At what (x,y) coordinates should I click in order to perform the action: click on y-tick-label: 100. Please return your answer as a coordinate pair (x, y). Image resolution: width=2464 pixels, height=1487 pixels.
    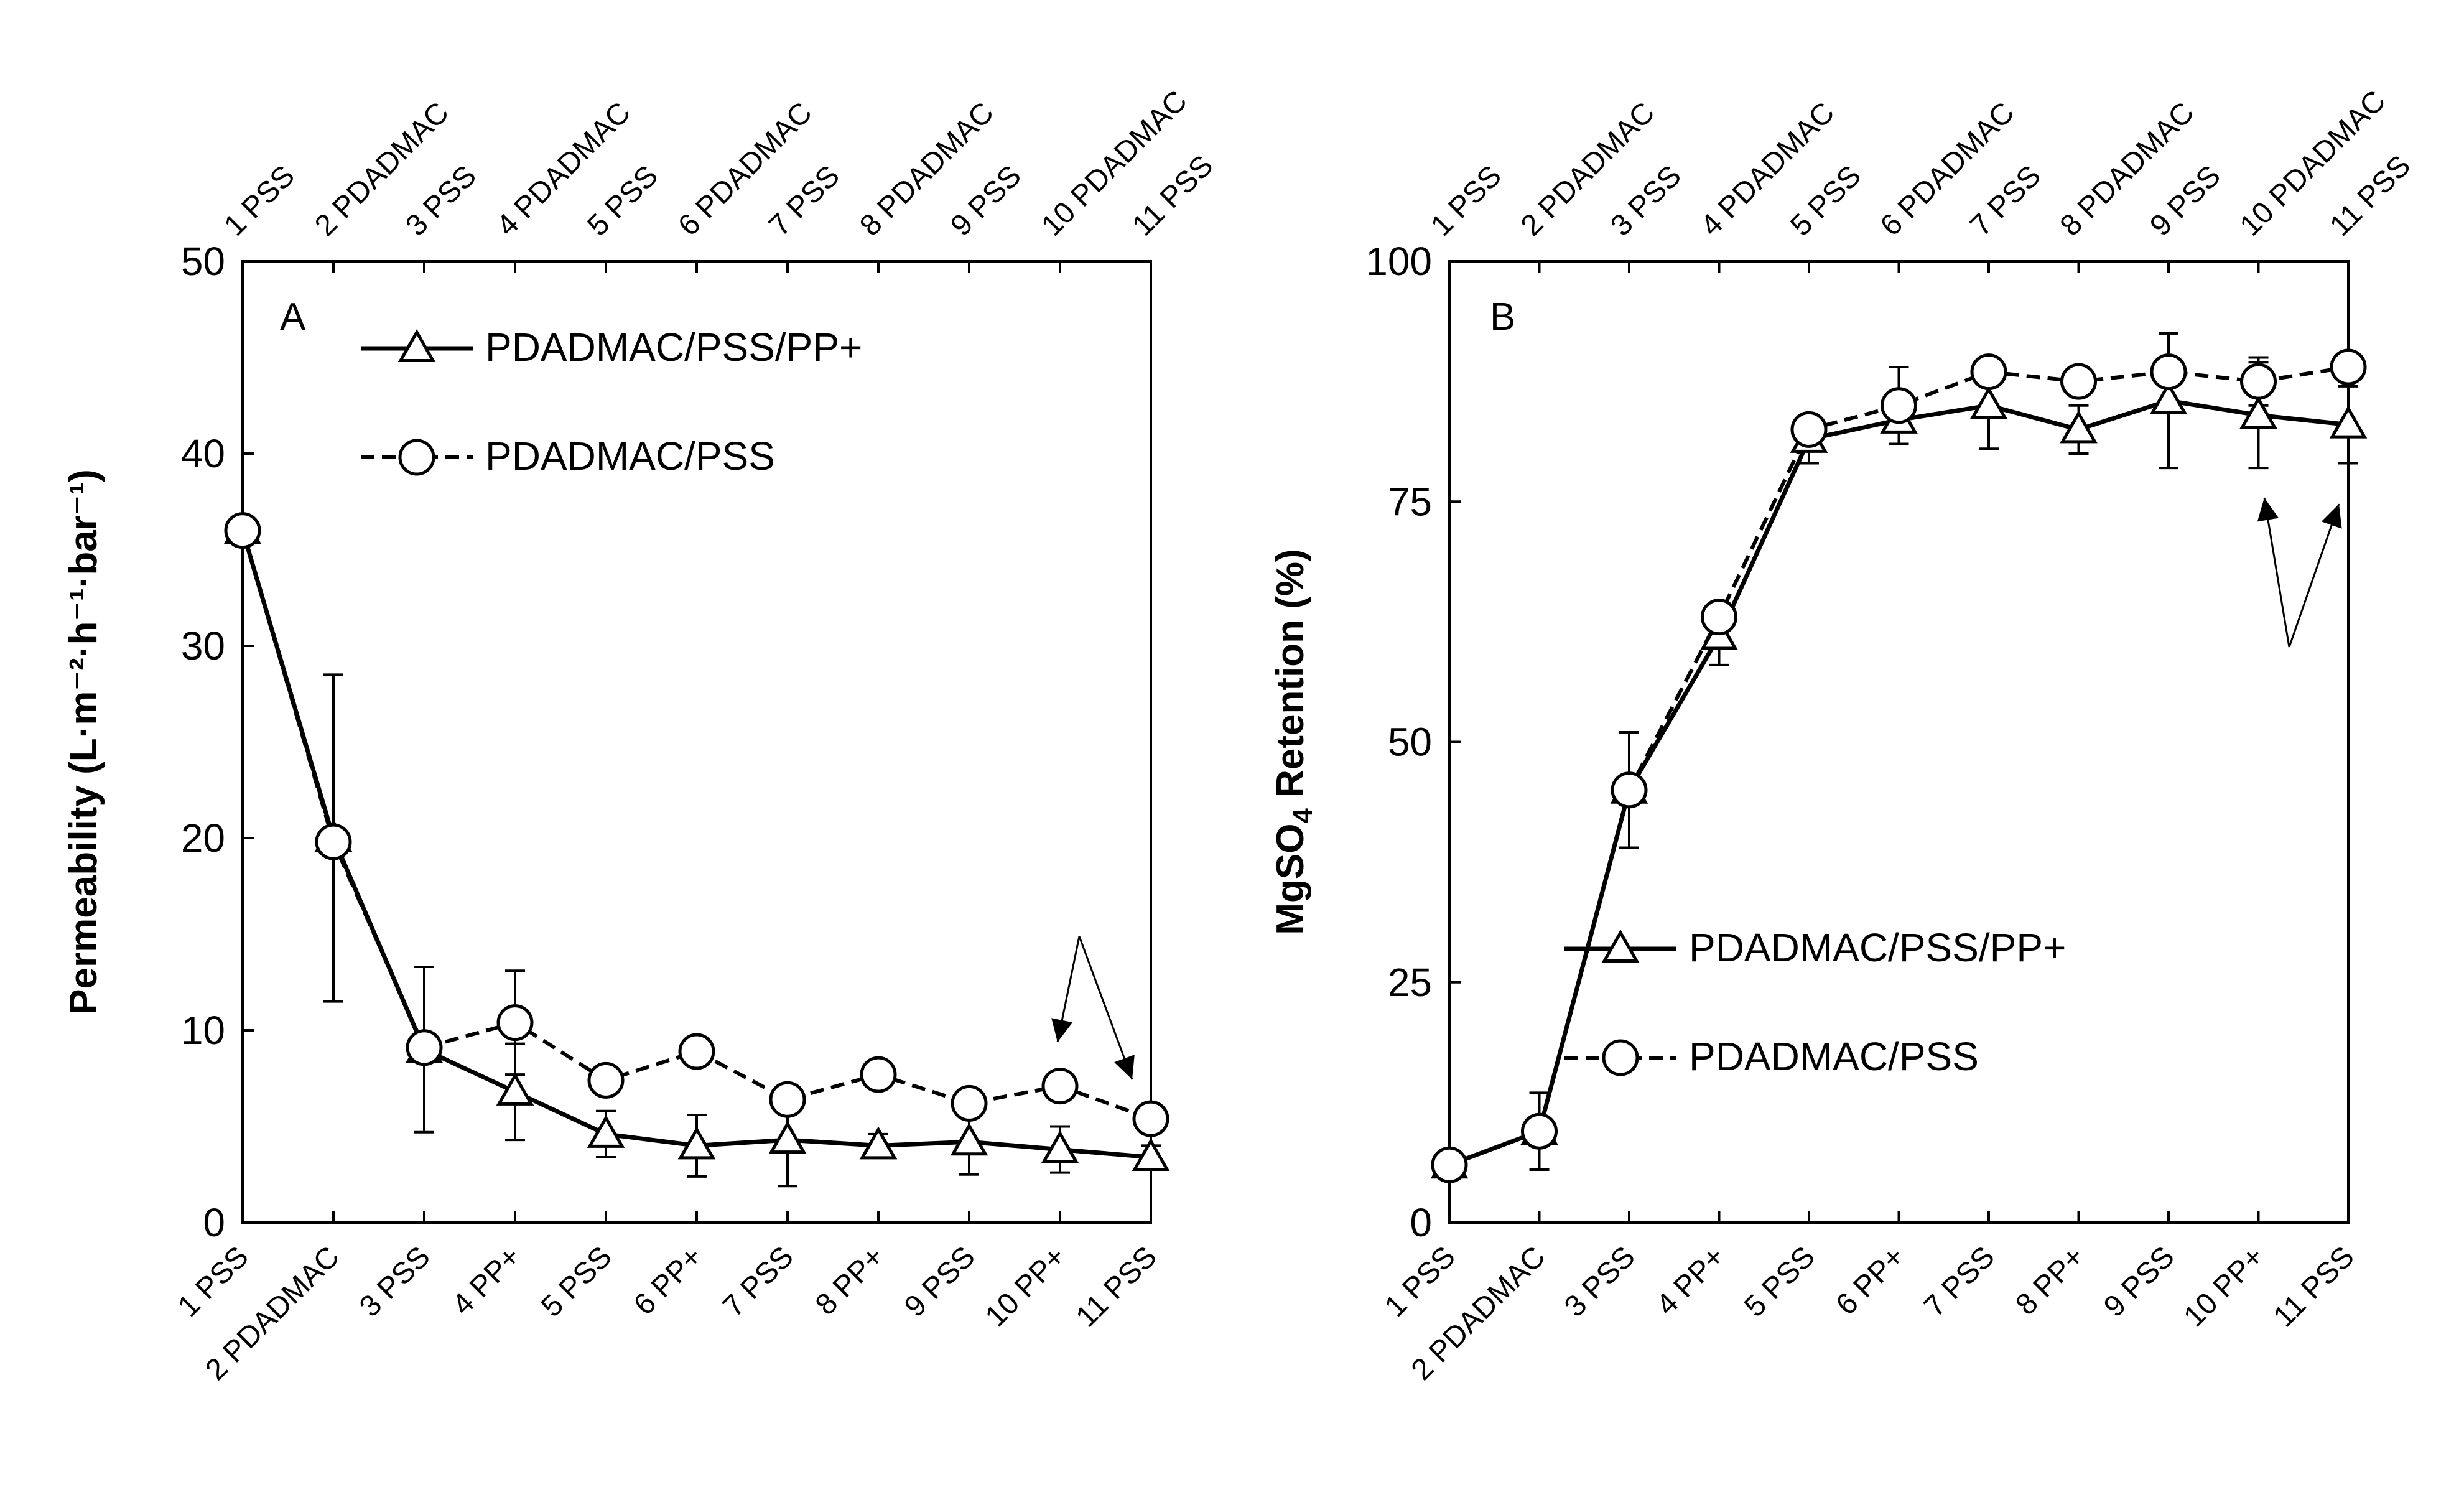
    Looking at the image, I should click on (1398, 262).